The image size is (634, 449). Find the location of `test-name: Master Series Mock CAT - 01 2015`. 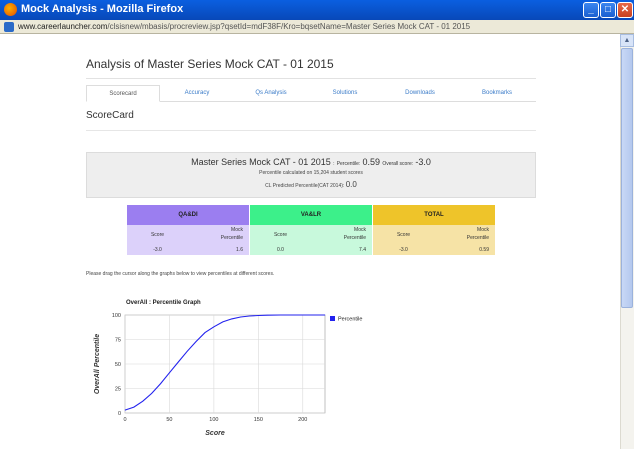

test-name: Master Series Mock CAT - 01 2015 is located at coordinates (261, 162).